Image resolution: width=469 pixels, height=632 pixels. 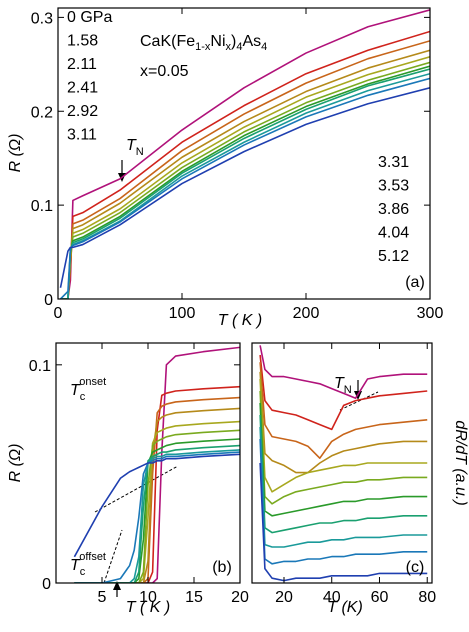 What do you see at coordinates (82, 41) in the screenshot?
I see `legend-entry: 1.58` at bounding box center [82, 41].